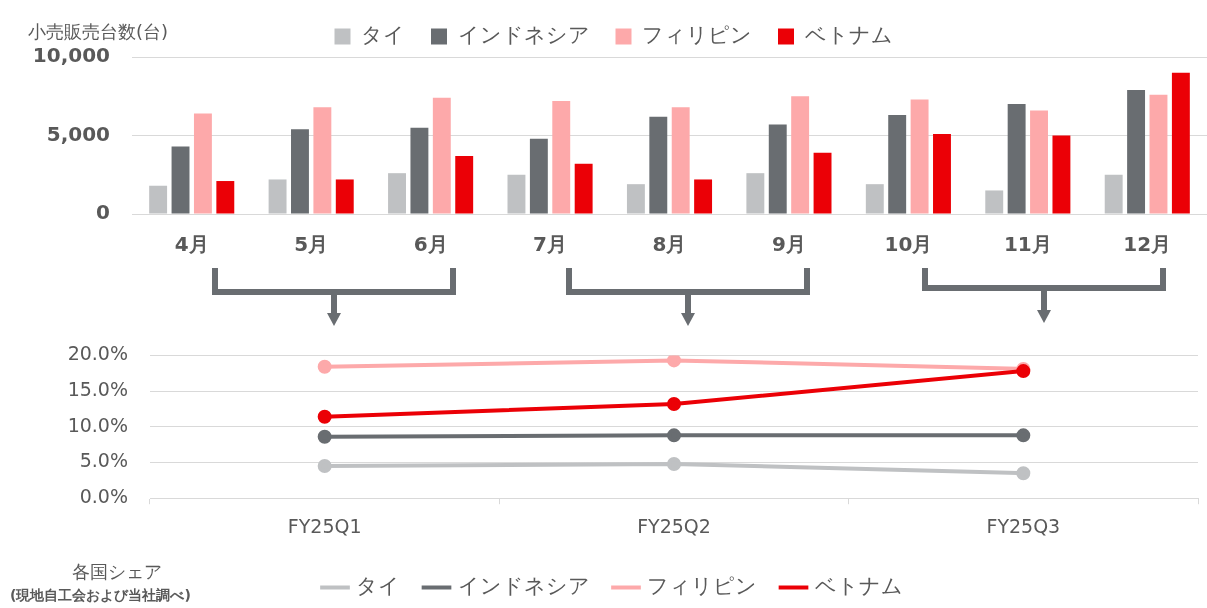  Describe the element at coordinates (71, 55) in the screenshot. I see `y-tick-label: 10,000` at that location.